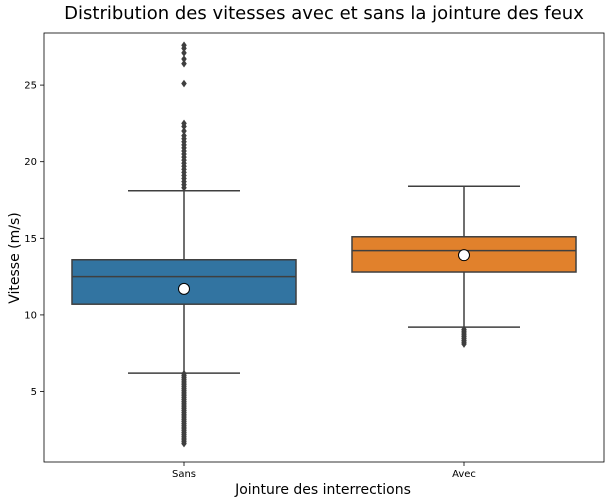 This screenshot has height=504, width=610. What do you see at coordinates (30, 239) in the screenshot?
I see `y-tick-label: 15` at bounding box center [30, 239].